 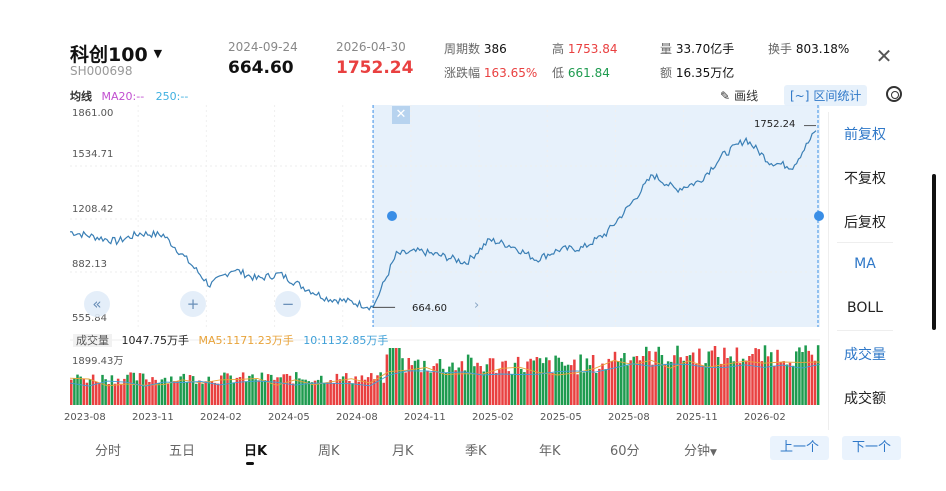 What do you see at coordinates (98, 361) in the screenshot?
I see `volume-axis-max: 1899.43万` at bounding box center [98, 361].